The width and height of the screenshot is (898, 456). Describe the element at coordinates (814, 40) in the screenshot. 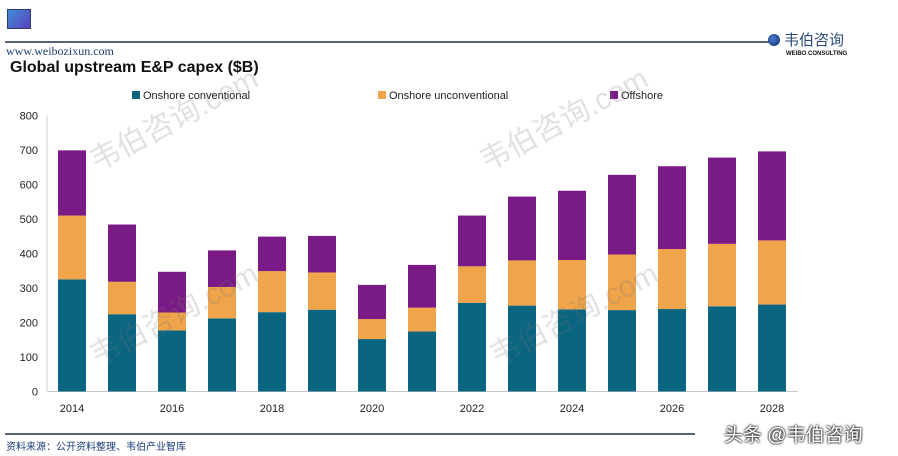

I see `brand-name-cn: 韦伯咨询` at that location.